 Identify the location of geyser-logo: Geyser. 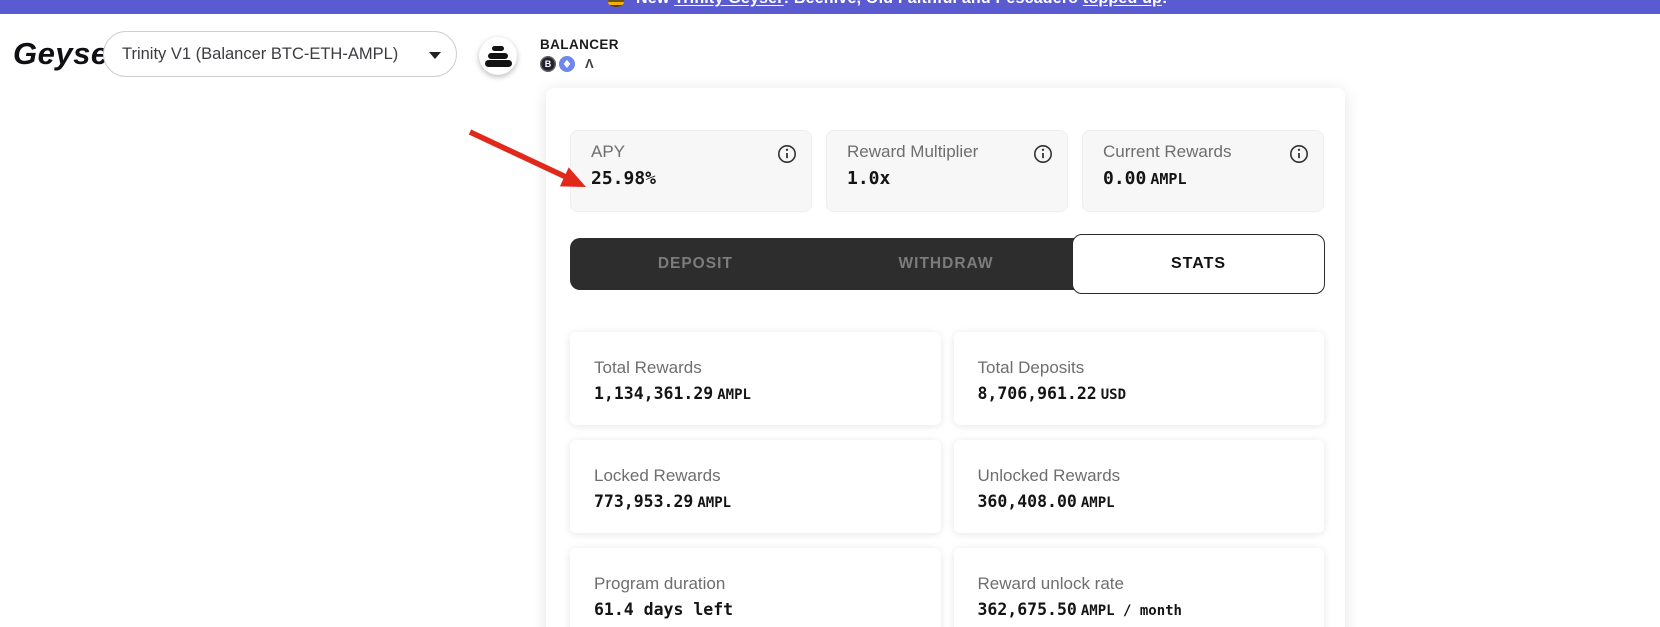
(67, 53).